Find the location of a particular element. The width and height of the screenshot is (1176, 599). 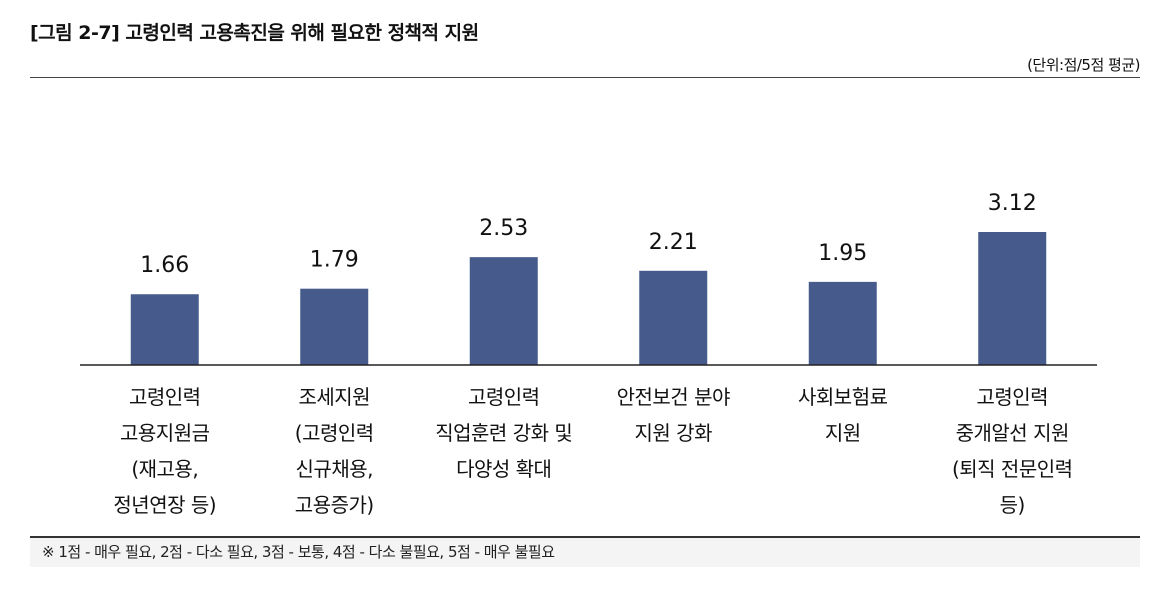

title-divider is located at coordinates (585, 77).